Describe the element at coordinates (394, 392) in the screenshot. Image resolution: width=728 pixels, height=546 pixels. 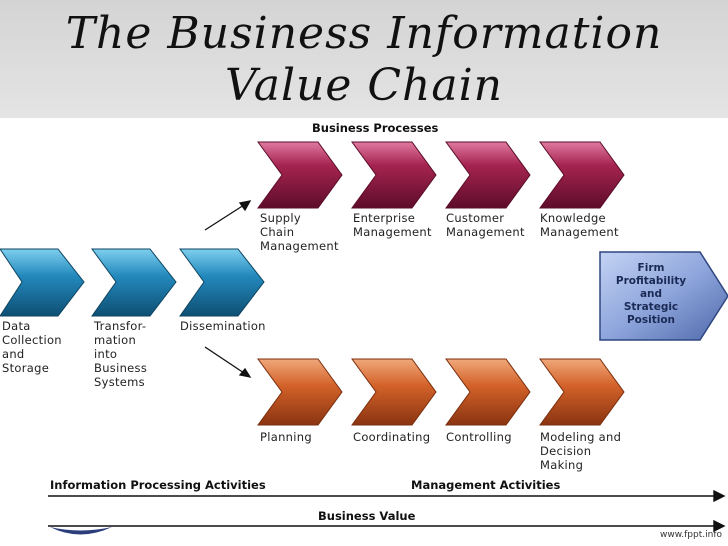
I see `chevron-coordinating` at that location.